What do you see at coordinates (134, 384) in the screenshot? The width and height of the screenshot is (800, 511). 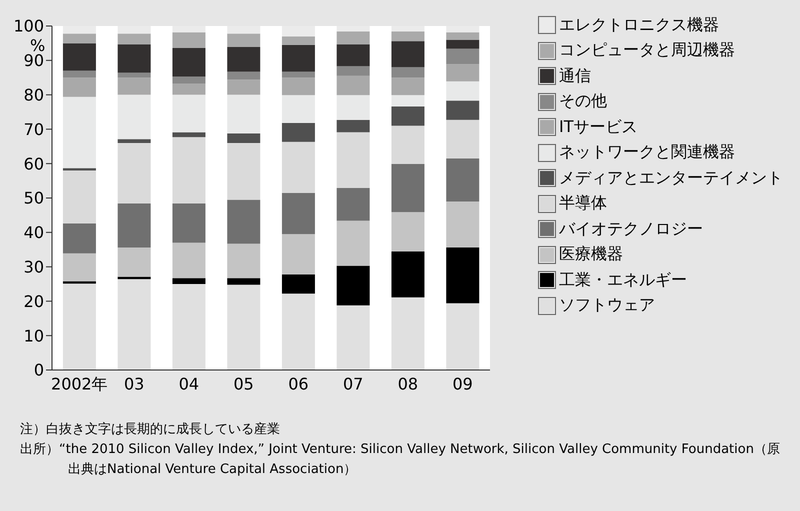 I see `x-tick-label: 03` at bounding box center [134, 384].